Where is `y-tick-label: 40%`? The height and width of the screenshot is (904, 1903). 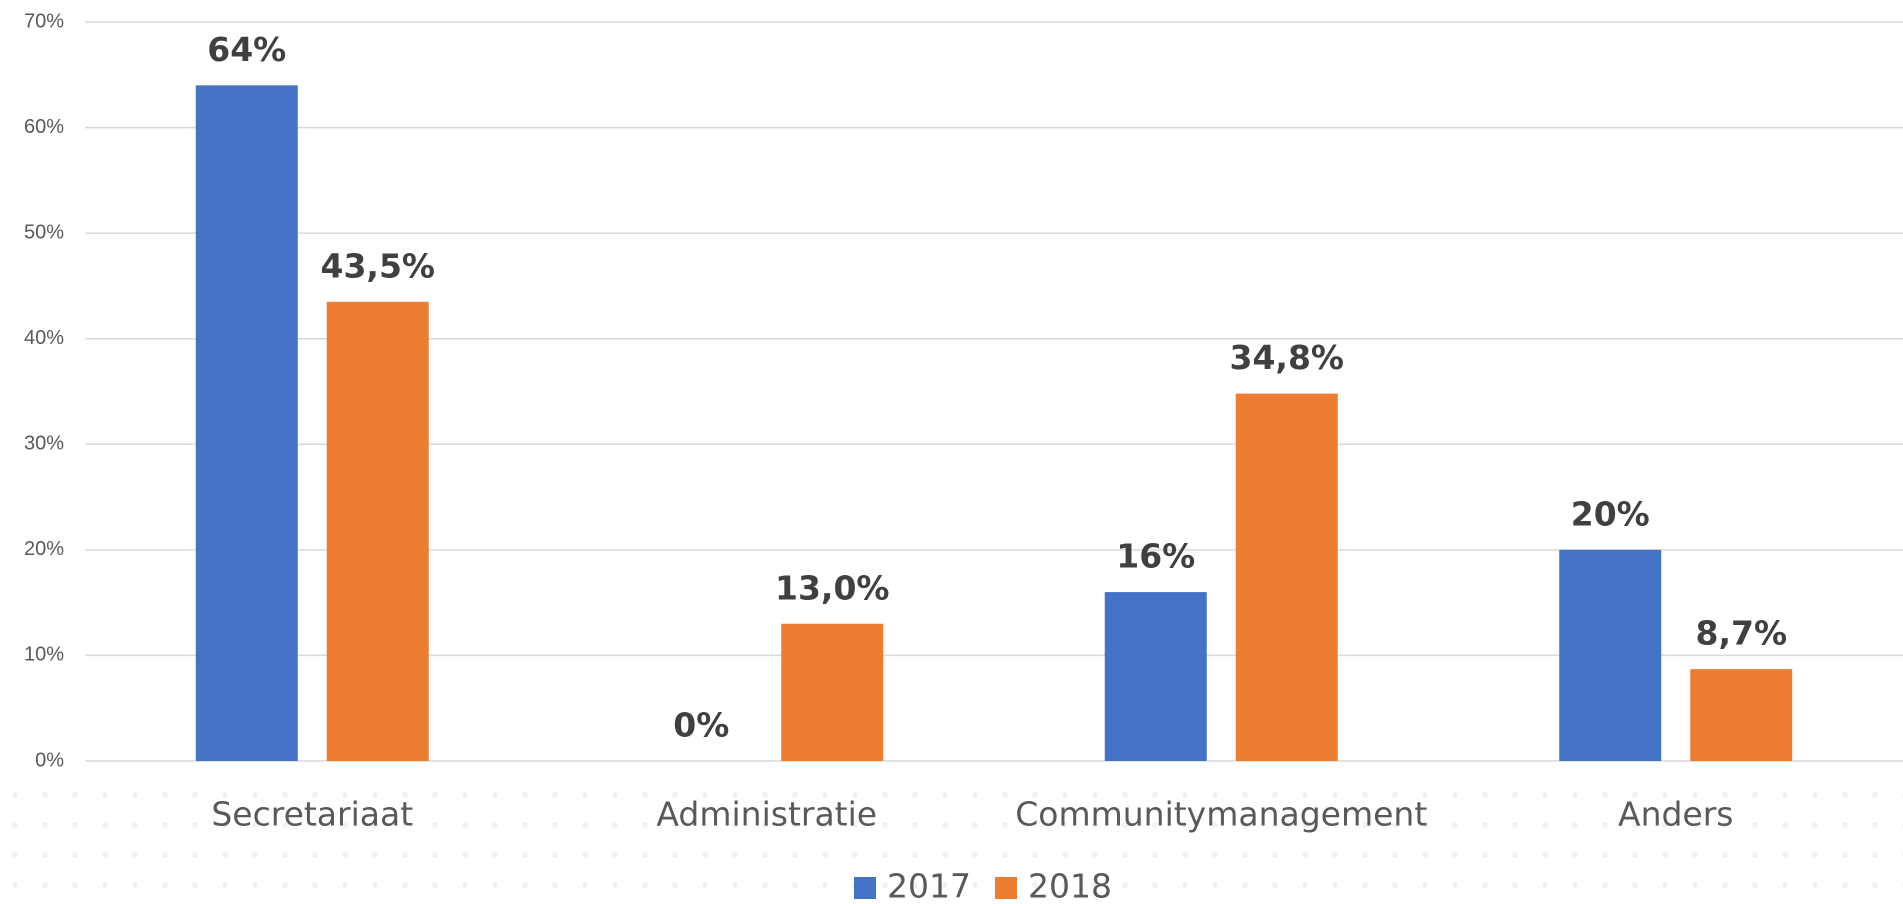
y-tick-label: 40% is located at coordinates (44, 338).